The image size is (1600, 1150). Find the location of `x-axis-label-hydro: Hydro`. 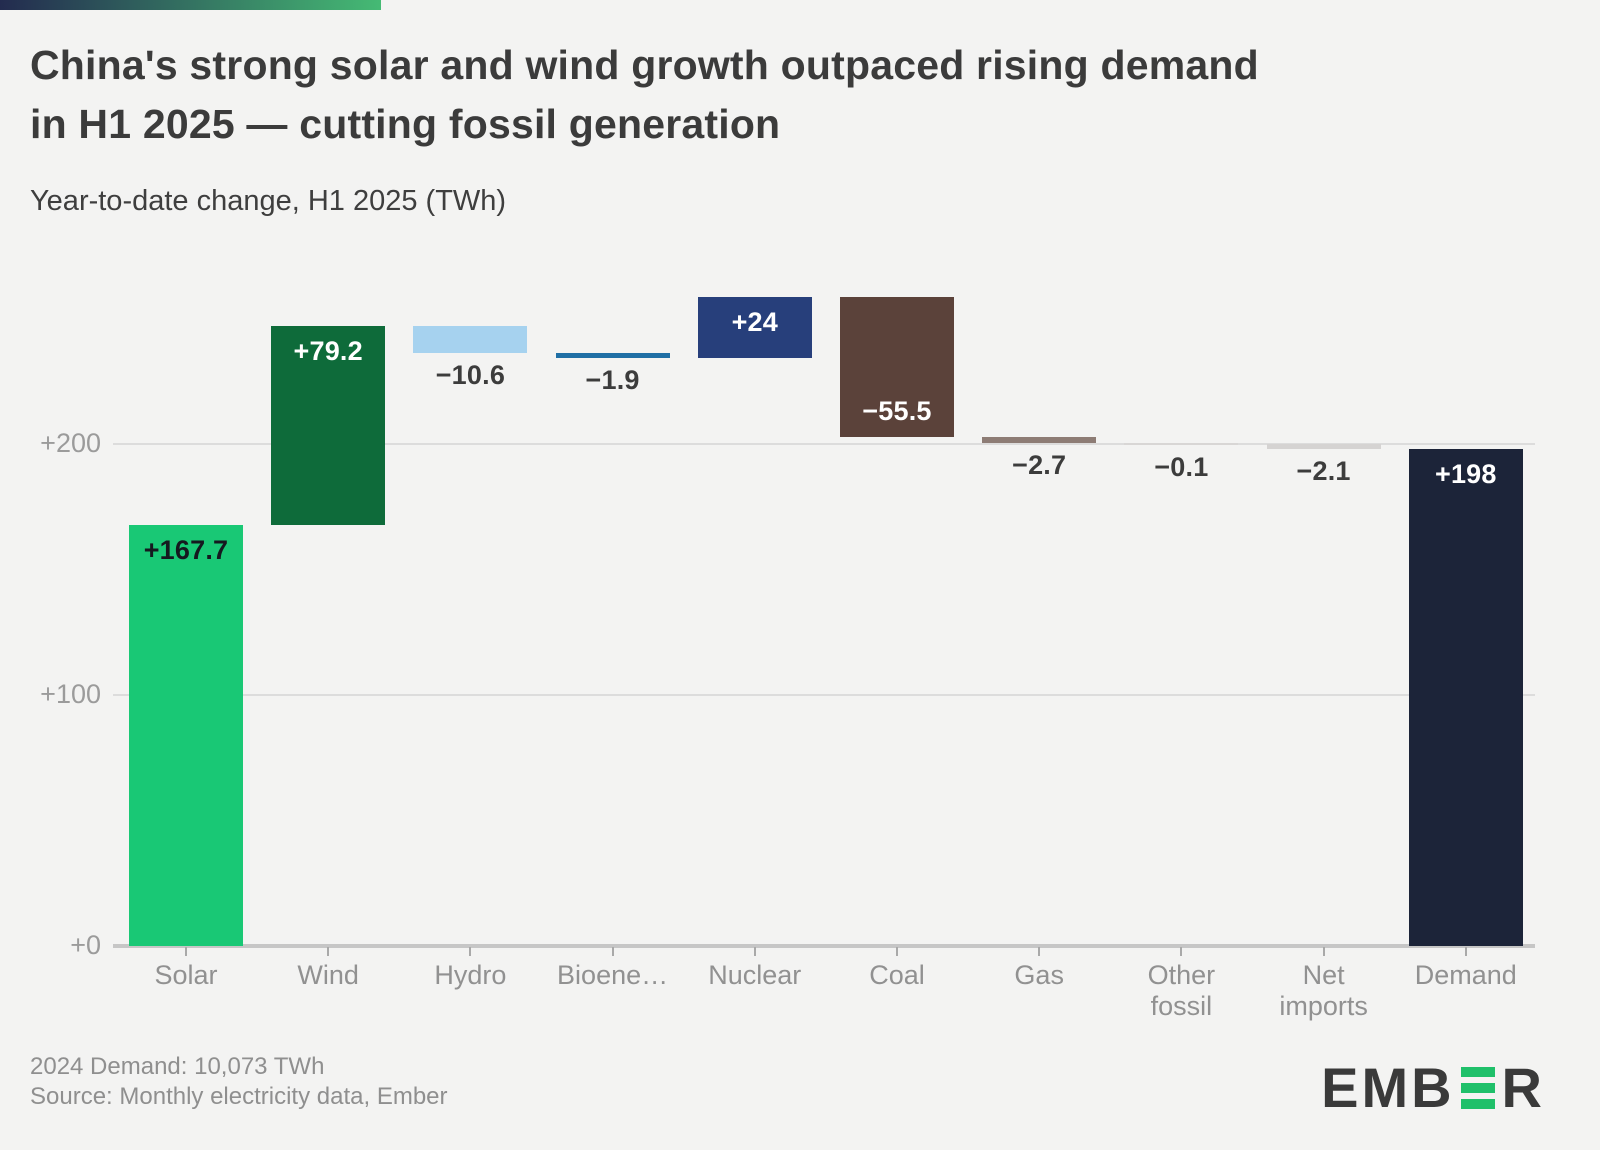

x-axis-label-hydro: Hydro is located at coordinates (470, 975).